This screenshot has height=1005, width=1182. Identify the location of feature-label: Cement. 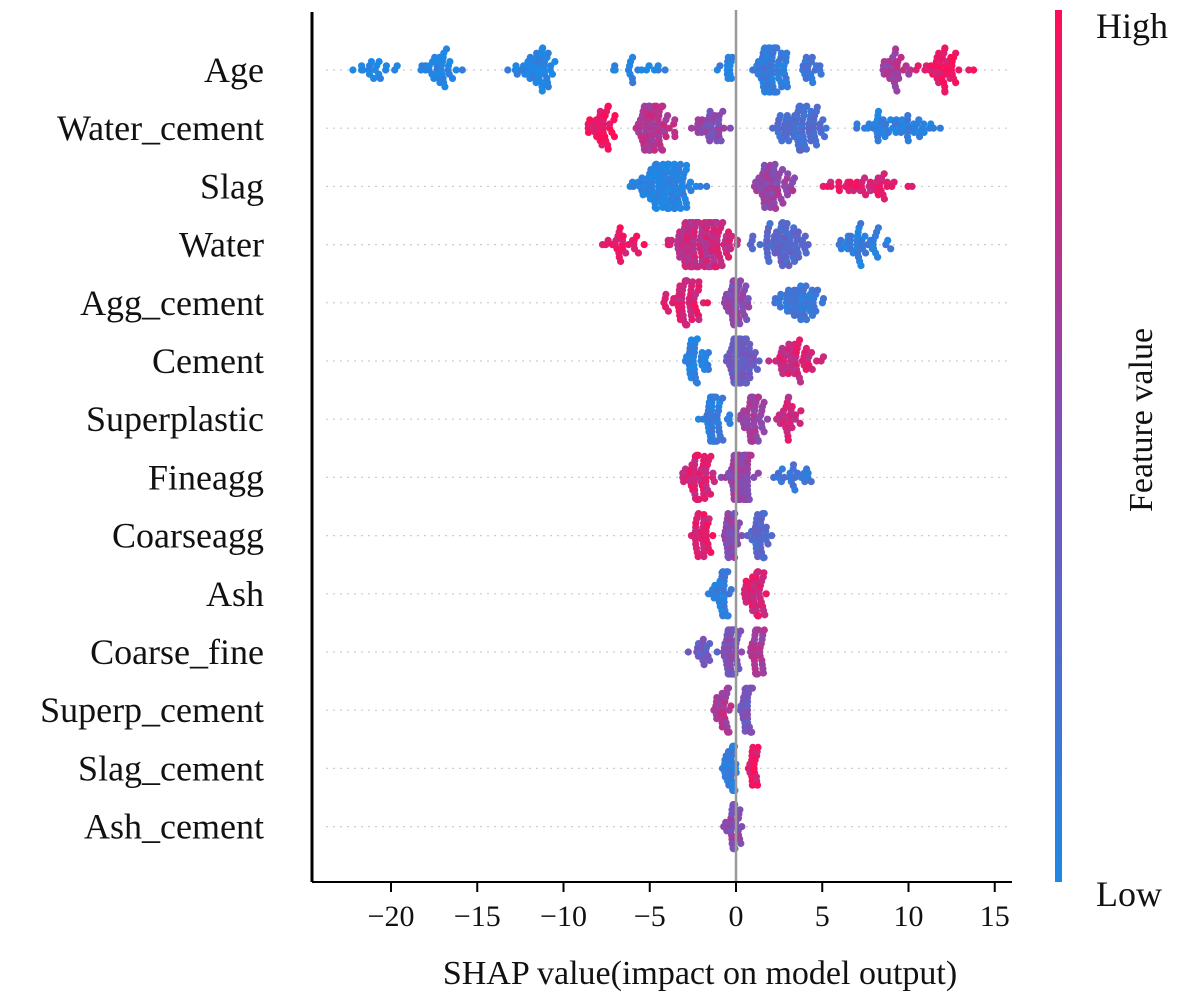
(208, 361).